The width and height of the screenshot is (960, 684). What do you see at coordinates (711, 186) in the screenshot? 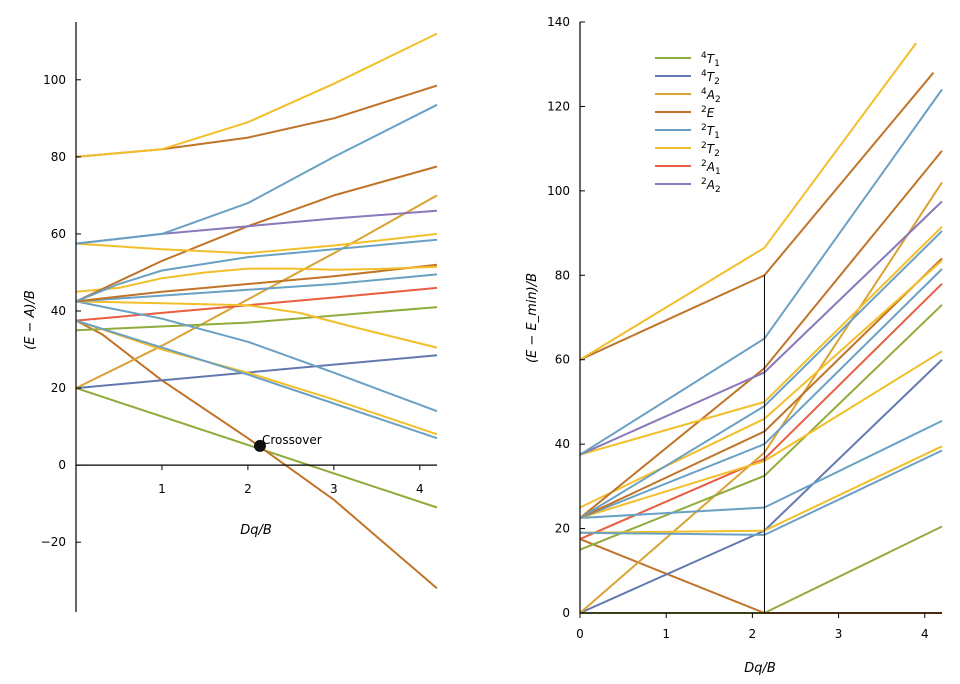
I see `legend-label: 2A2` at bounding box center [711, 186].